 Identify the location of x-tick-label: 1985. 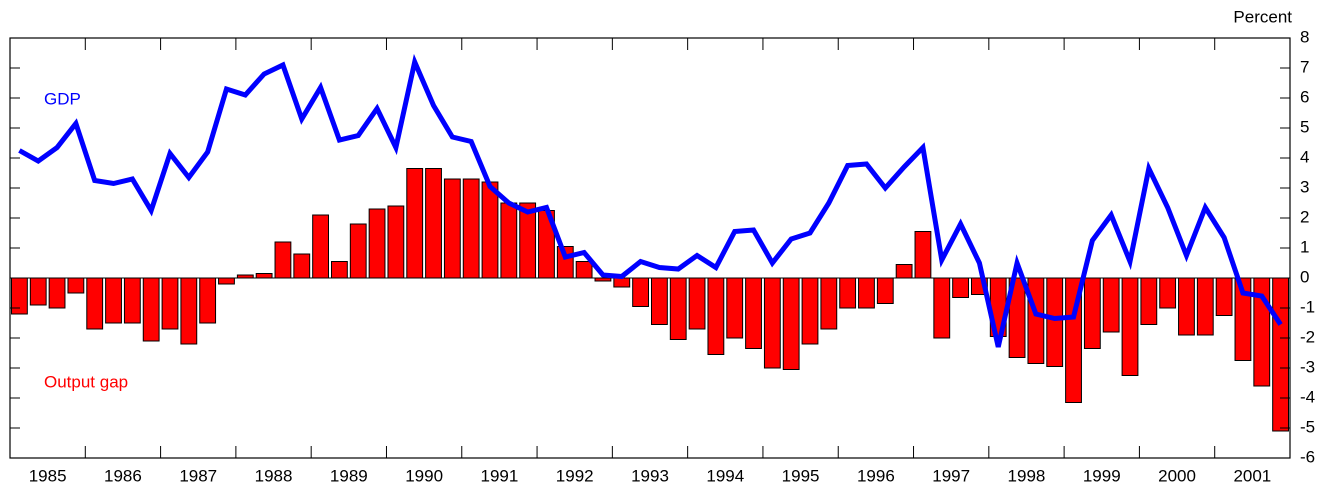
(48, 475).